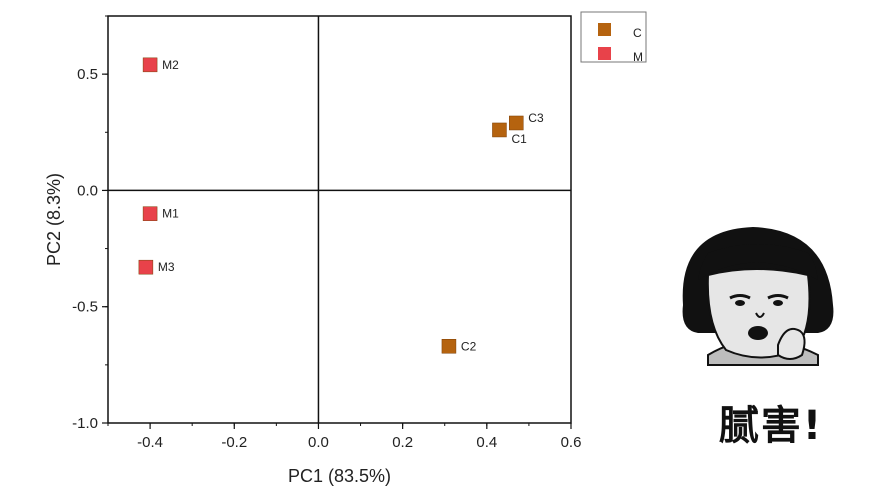 This screenshot has width=881, height=500. What do you see at coordinates (771, 426) in the screenshot?
I see `meme-caption: 腻害!` at bounding box center [771, 426].